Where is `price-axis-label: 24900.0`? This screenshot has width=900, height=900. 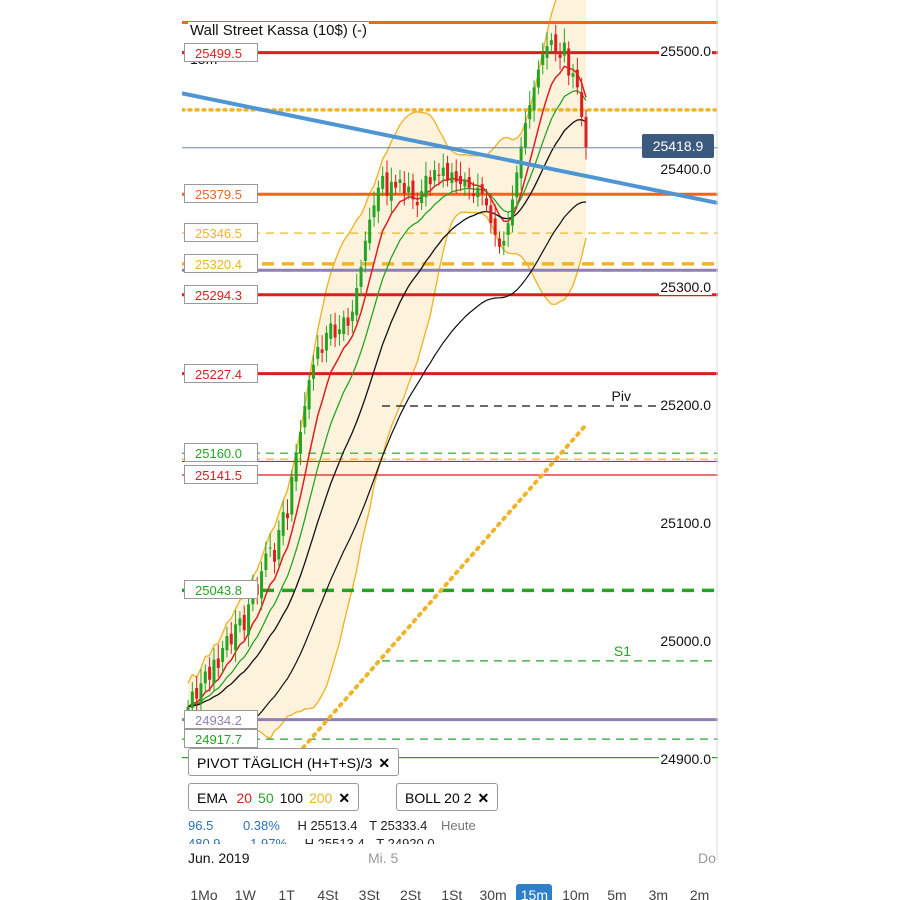
price-axis-label: 24900.0 is located at coordinates (685, 759).